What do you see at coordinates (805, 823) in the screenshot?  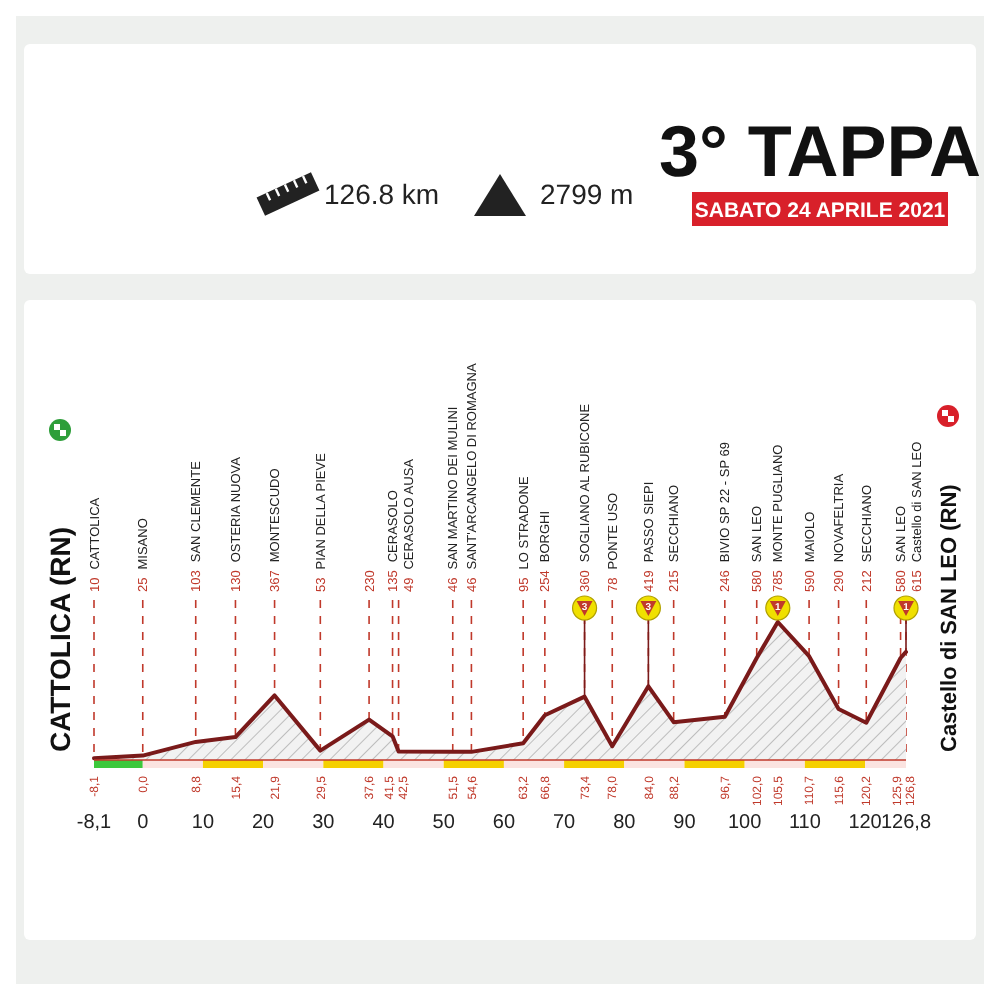 I see `x2-tick-label: 110` at bounding box center [805, 823].